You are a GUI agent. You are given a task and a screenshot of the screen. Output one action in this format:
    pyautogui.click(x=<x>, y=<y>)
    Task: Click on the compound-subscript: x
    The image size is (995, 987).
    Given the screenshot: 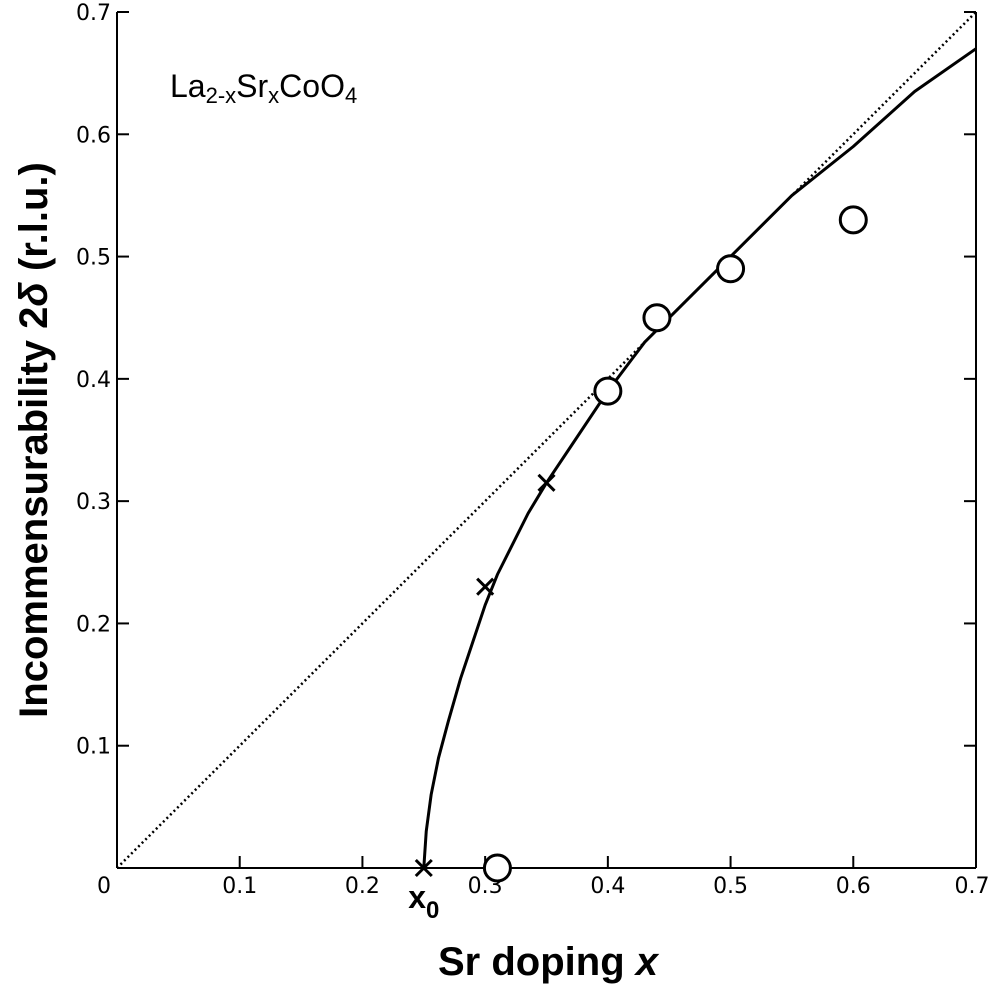 What is the action you would take?
    pyautogui.click(x=273, y=95)
    